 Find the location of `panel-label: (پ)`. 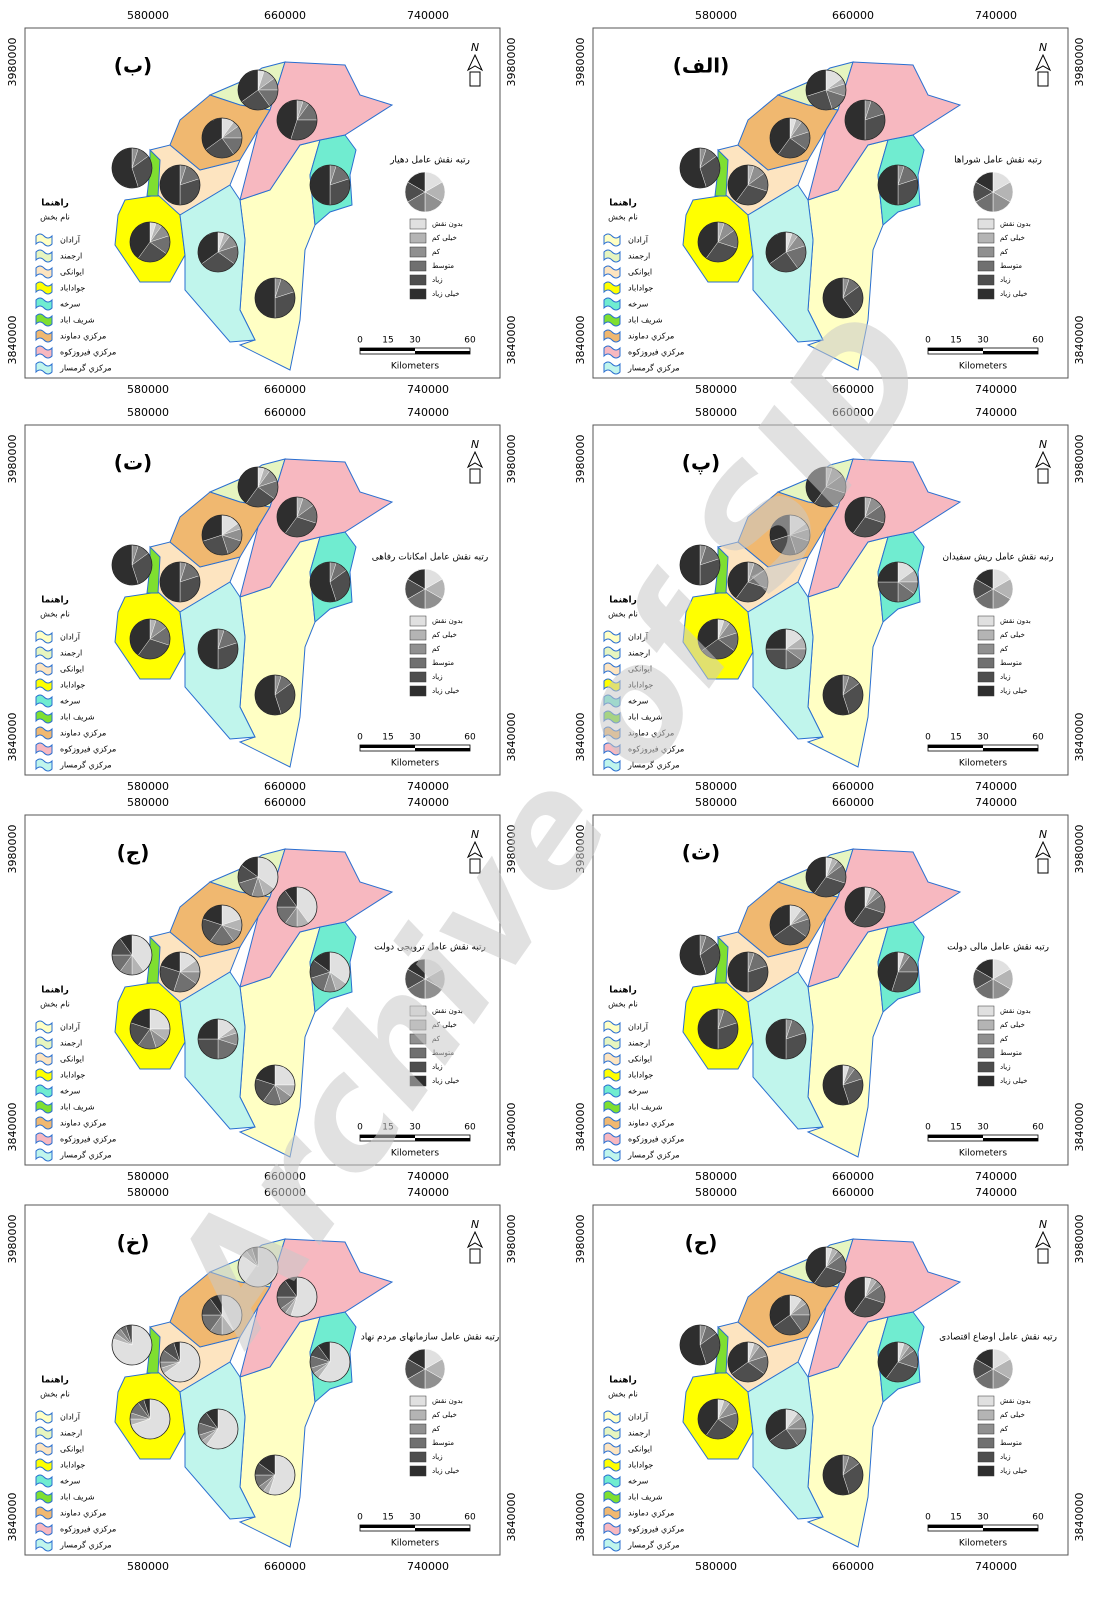

panel-label: (پ) is located at coordinates (701, 463).